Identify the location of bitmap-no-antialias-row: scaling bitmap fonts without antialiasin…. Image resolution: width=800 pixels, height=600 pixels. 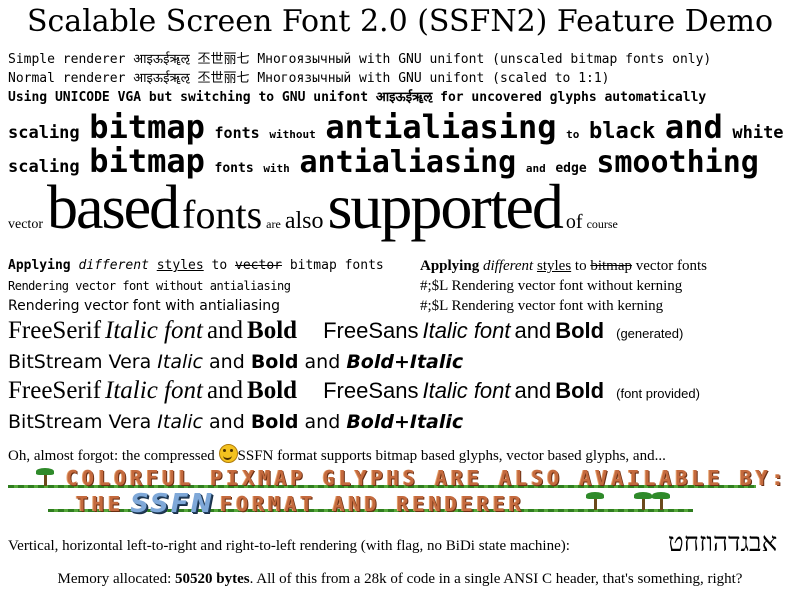
(396, 127).